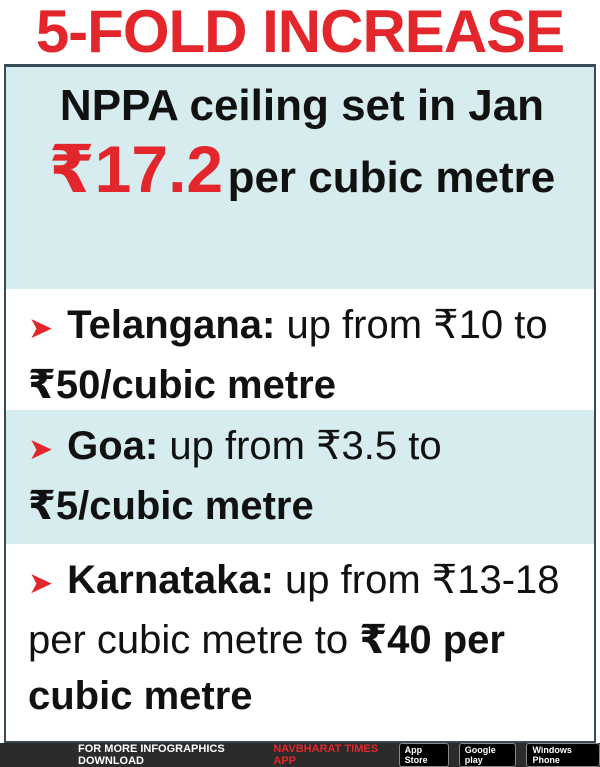 This screenshot has width=600, height=767. I want to click on ceiling-label: NPPA ceiling set in Jan, so click(302, 105).